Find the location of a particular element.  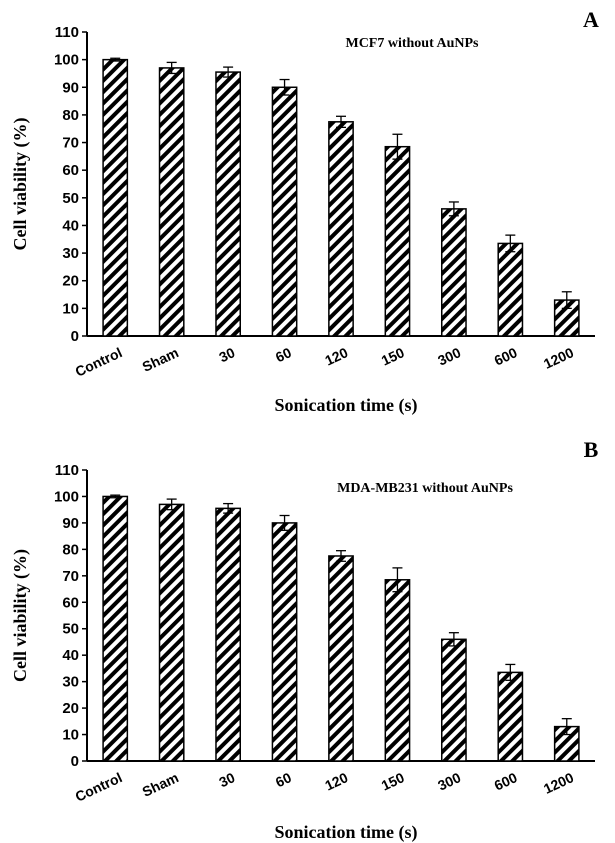

chart-title: MDA-MB231 without AuNPs is located at coordinates (425, 488).